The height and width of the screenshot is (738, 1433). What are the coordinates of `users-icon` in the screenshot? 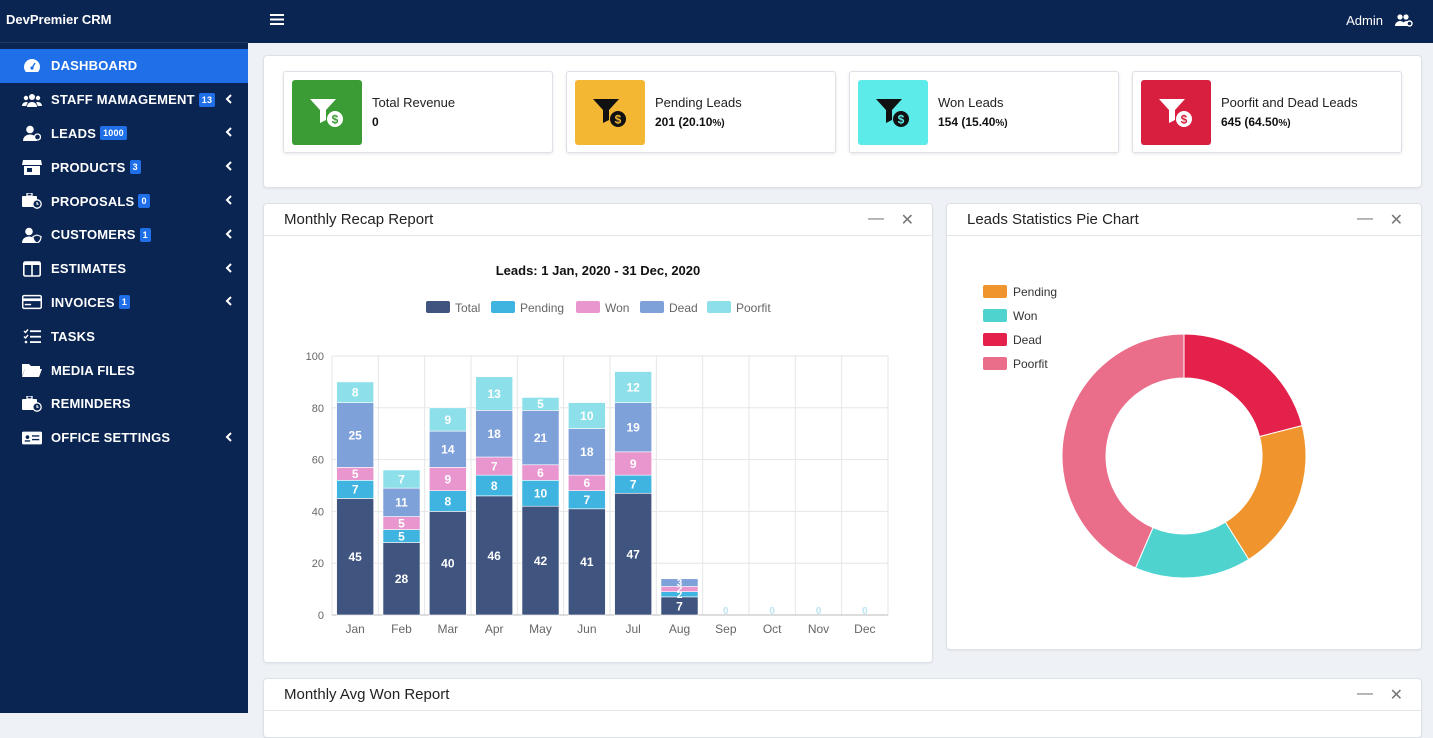 It's located at (32, 100).